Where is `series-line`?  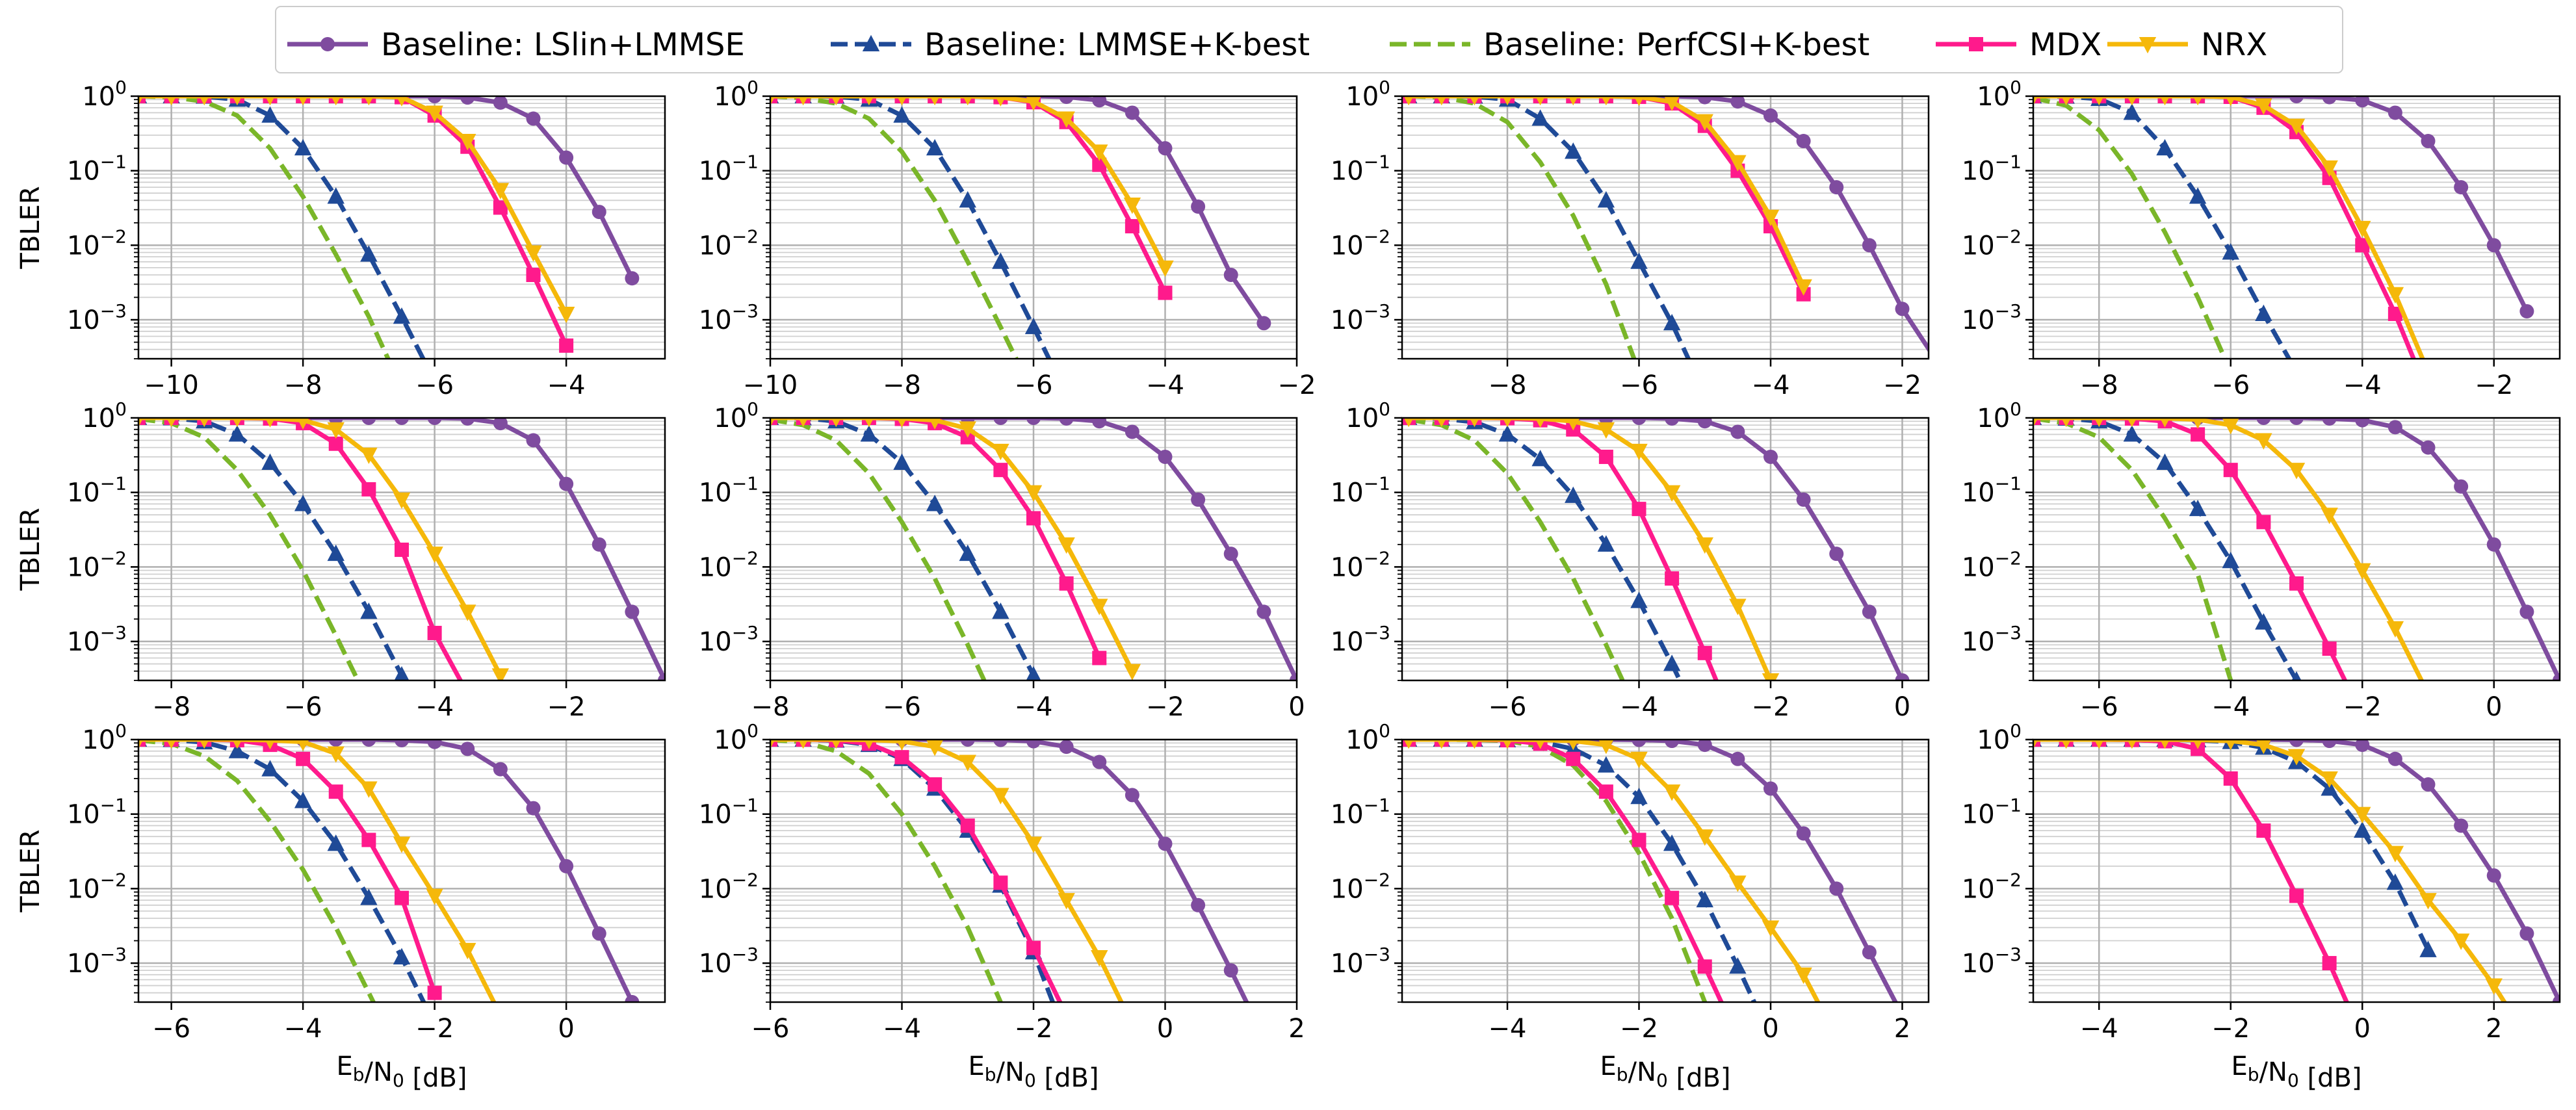
series-line is located at coordinates (1018, 211).